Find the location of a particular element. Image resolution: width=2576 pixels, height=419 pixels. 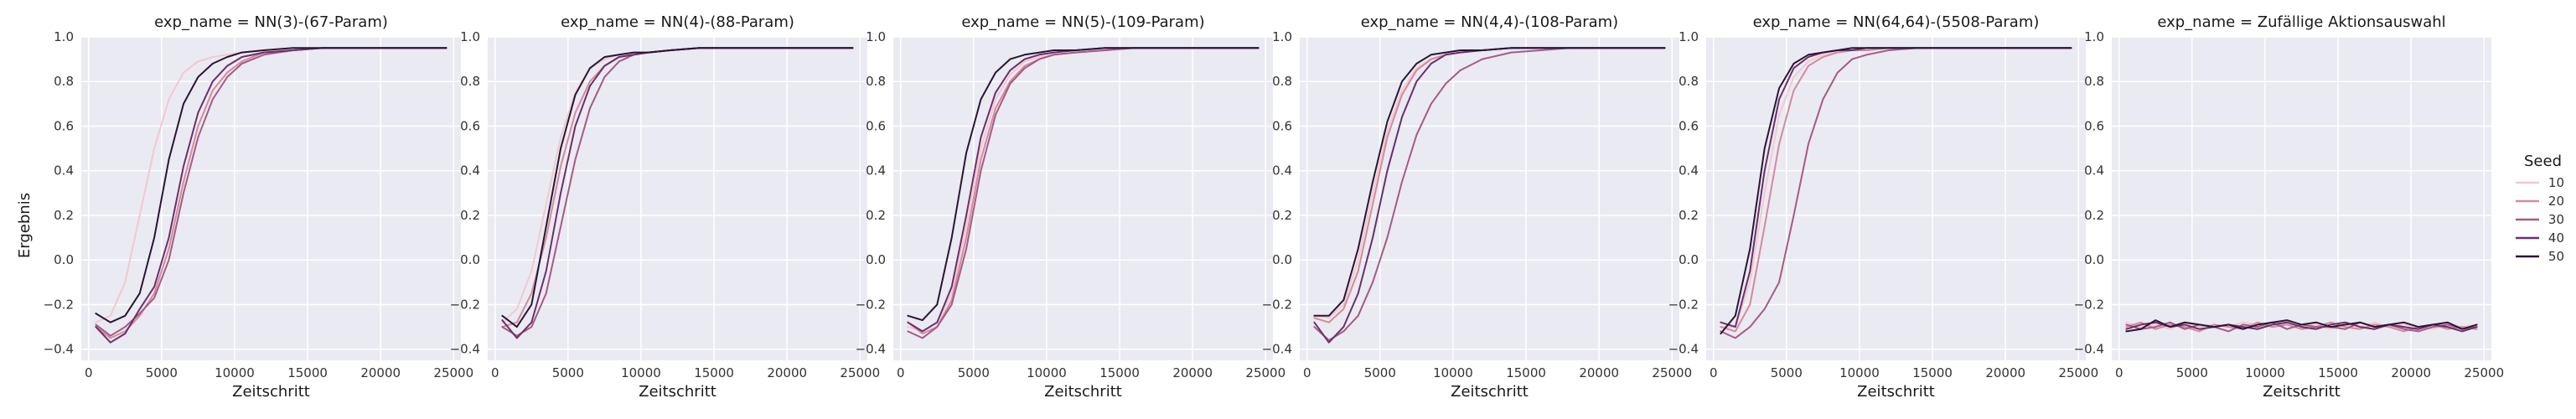

panel-title: exp_name = NN(5)-(109-Param) is located at coordinates (1082, 22).